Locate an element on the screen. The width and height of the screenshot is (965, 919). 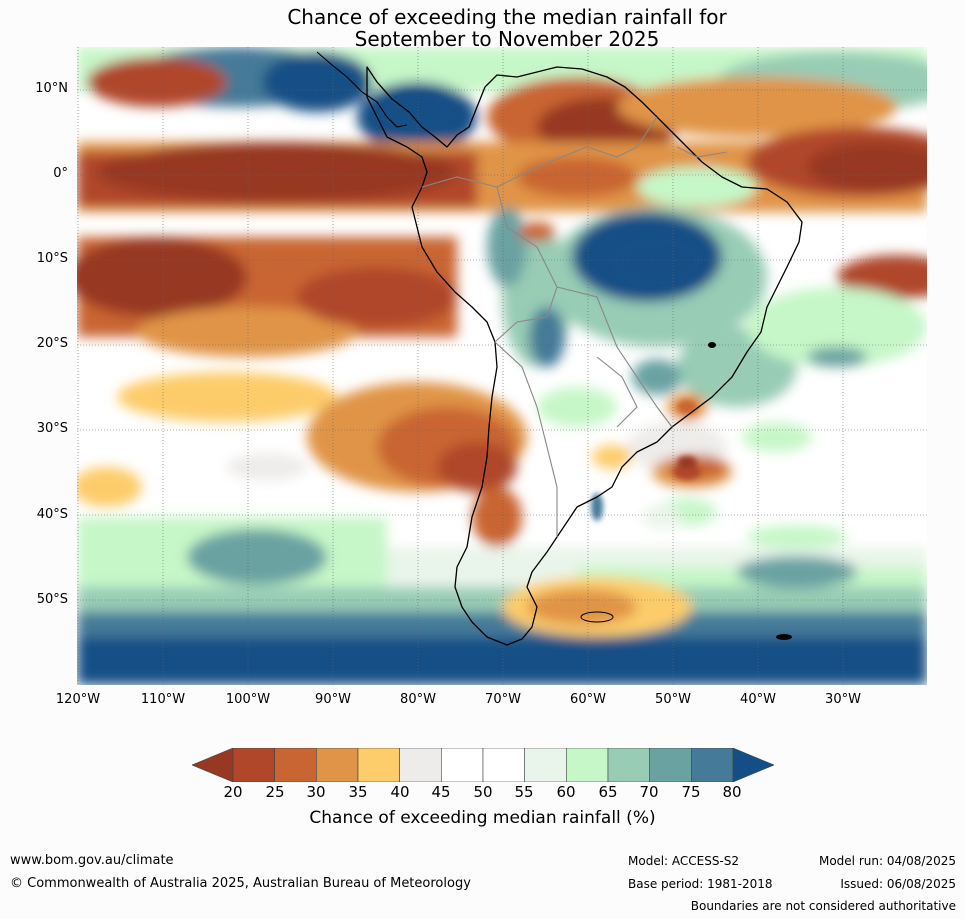
colorbar-tick-20: 20 is located at coordinates (233, 792).